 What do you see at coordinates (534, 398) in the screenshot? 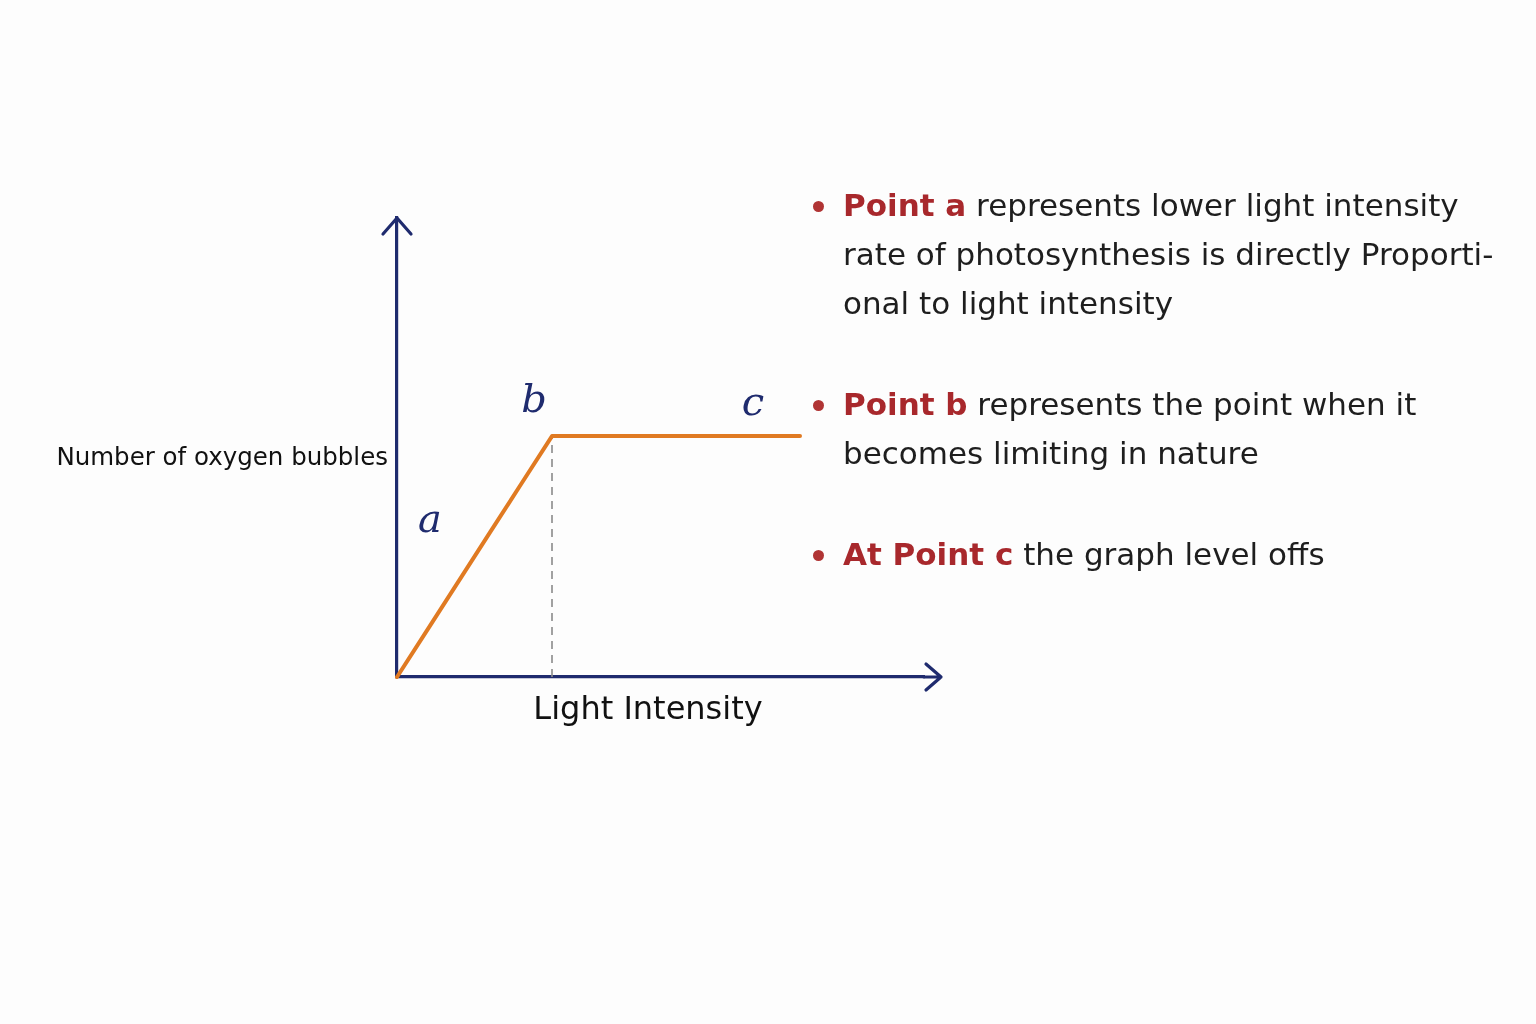
I see `text: b` at bounding box center [534, 398].